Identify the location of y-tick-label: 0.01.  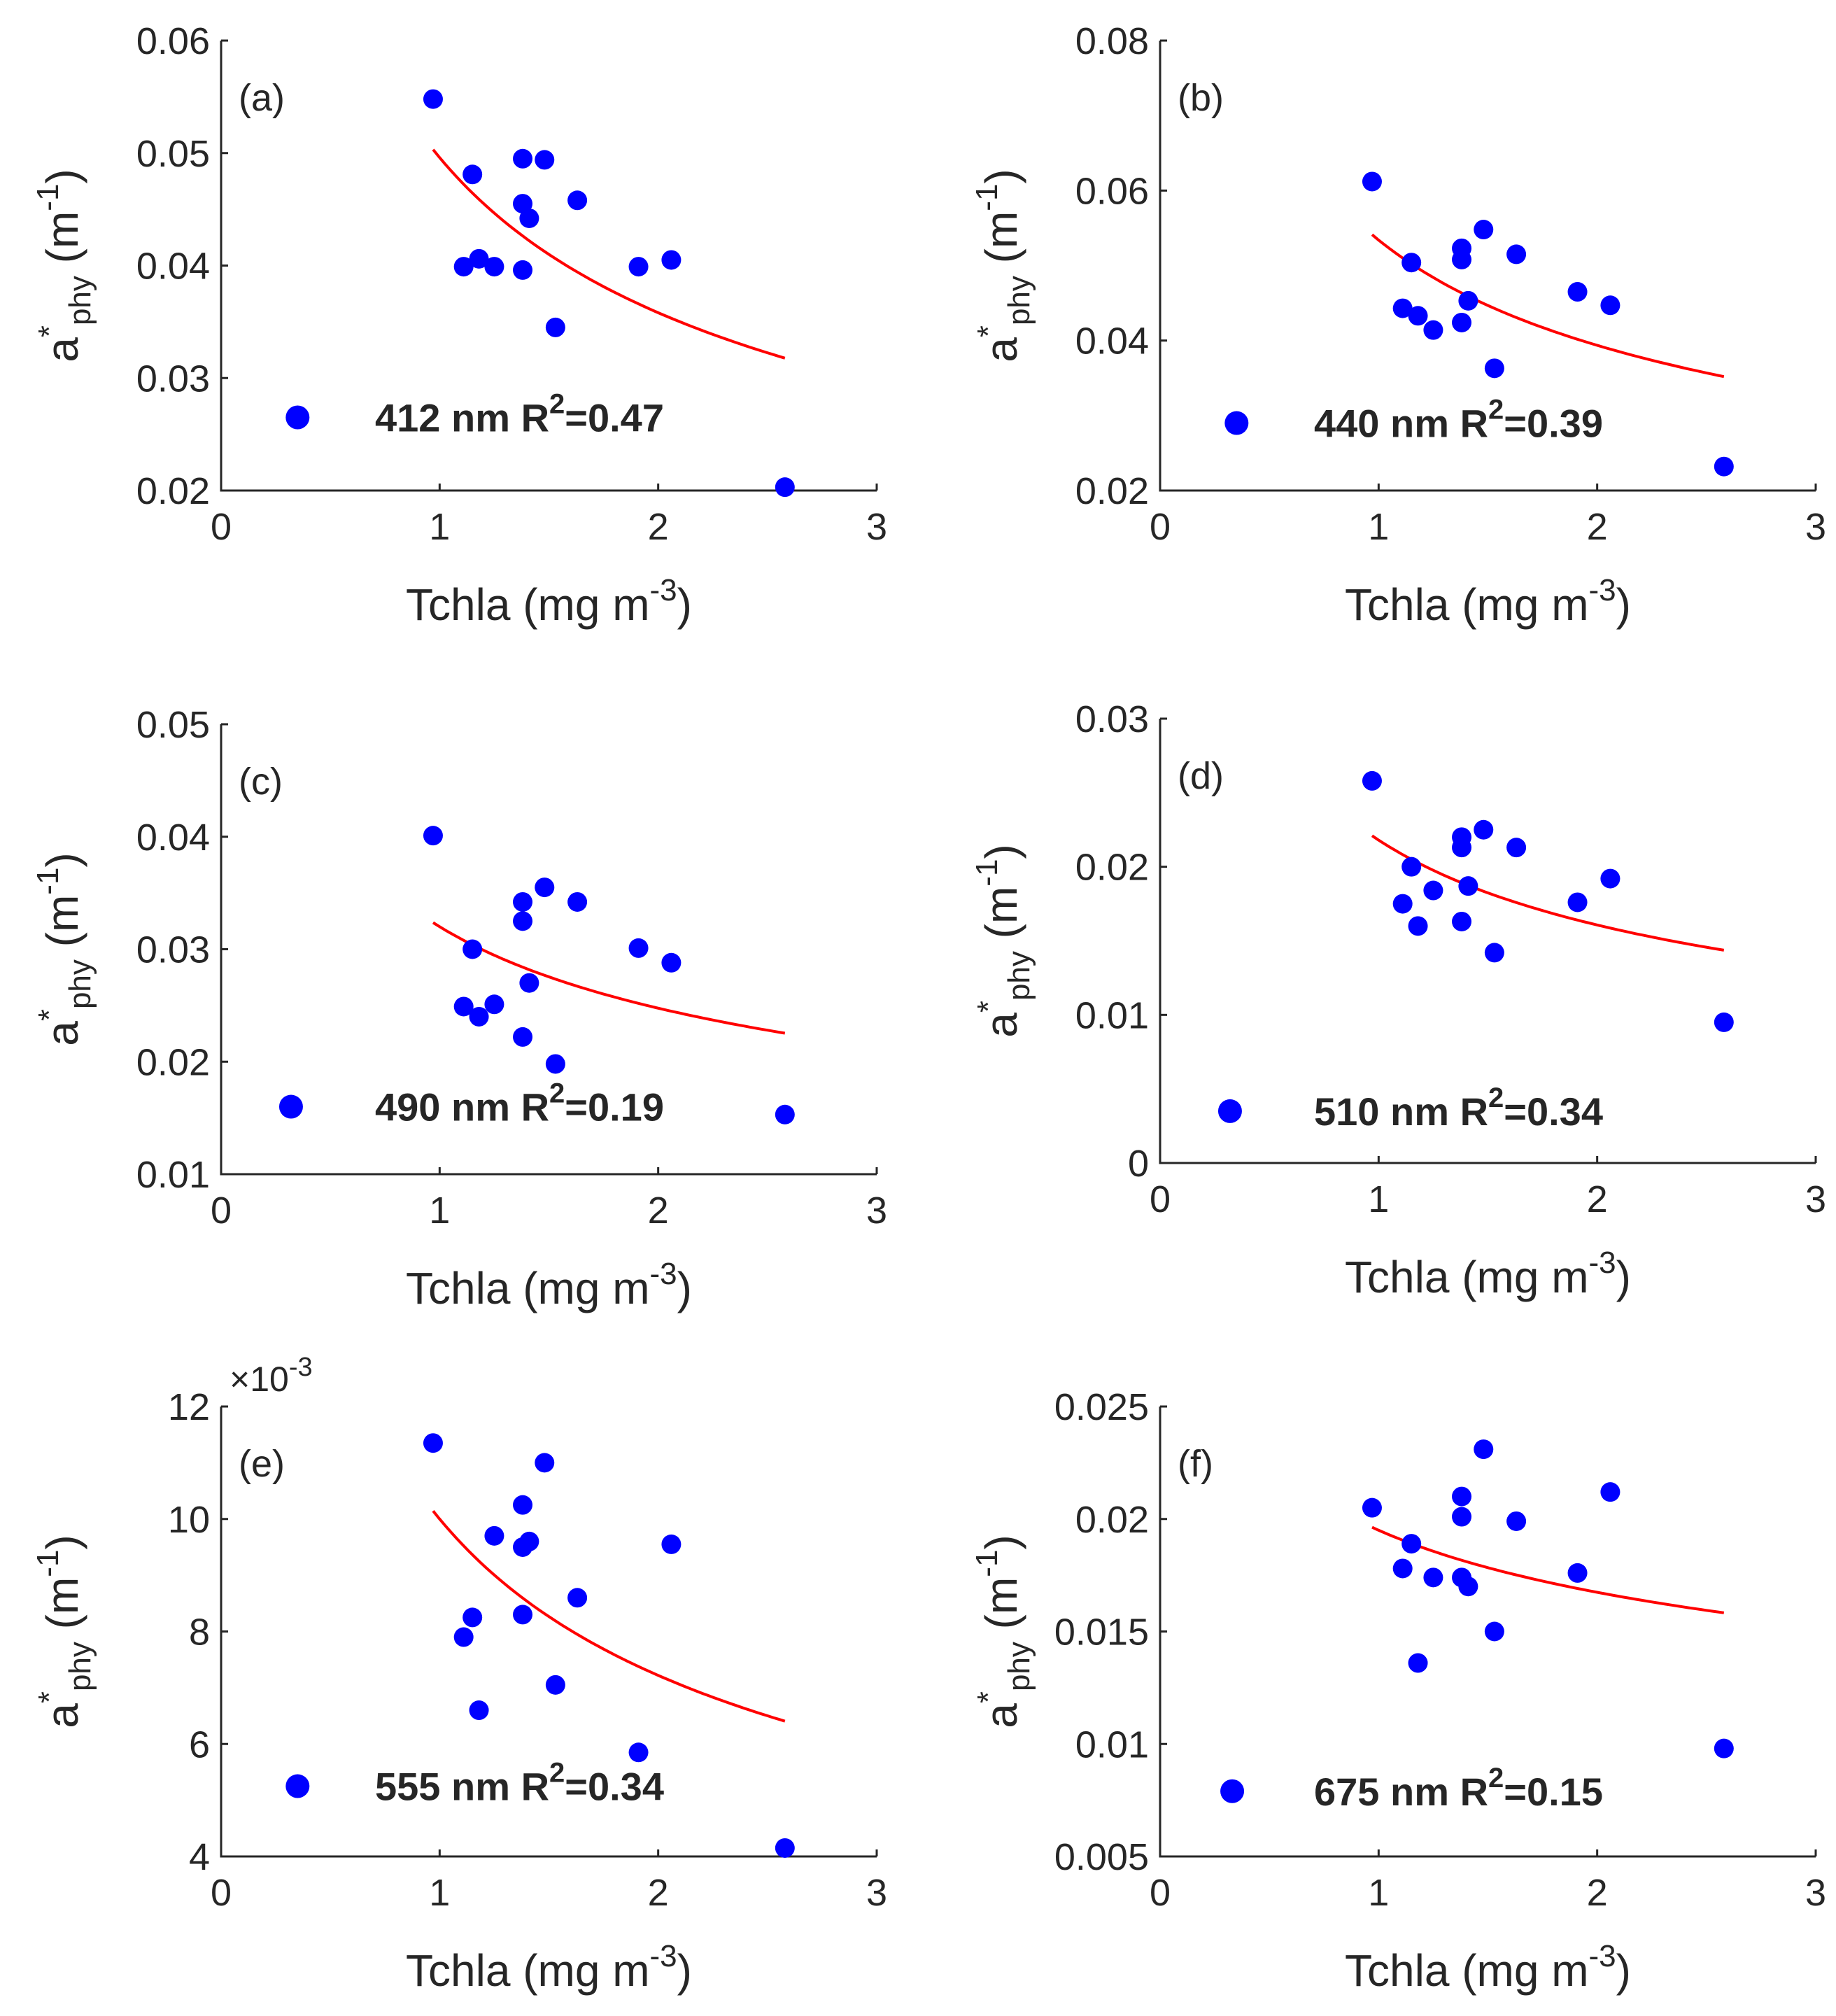
(1112, 1744).